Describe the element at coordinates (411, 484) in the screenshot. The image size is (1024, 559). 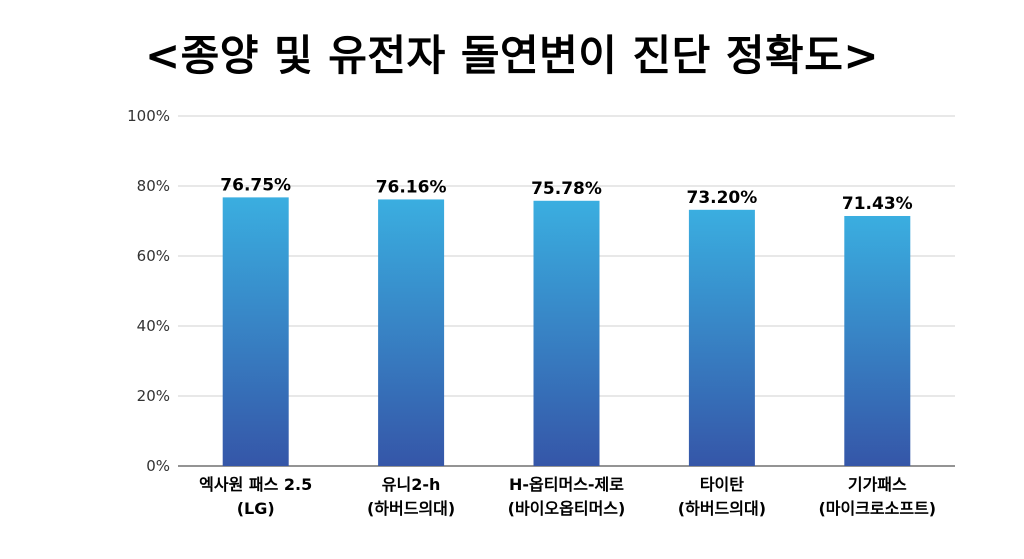
I see `x-tick-label: 유니2-h` at that location.